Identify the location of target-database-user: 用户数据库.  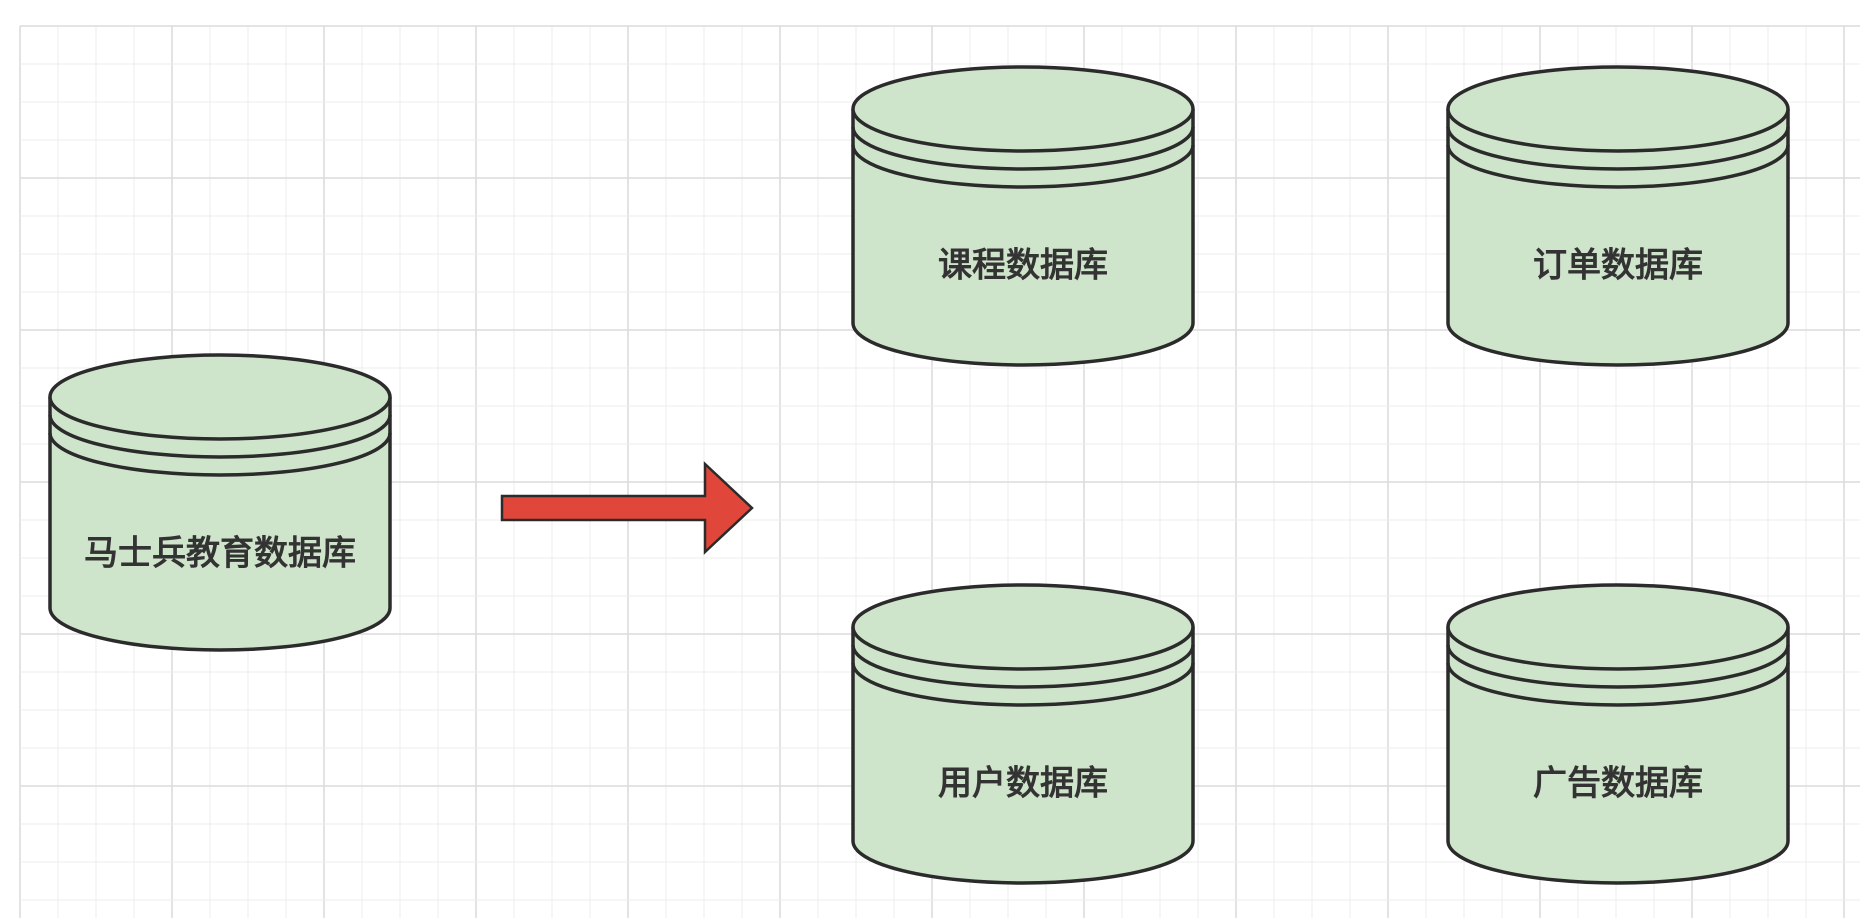
(1023, 734).